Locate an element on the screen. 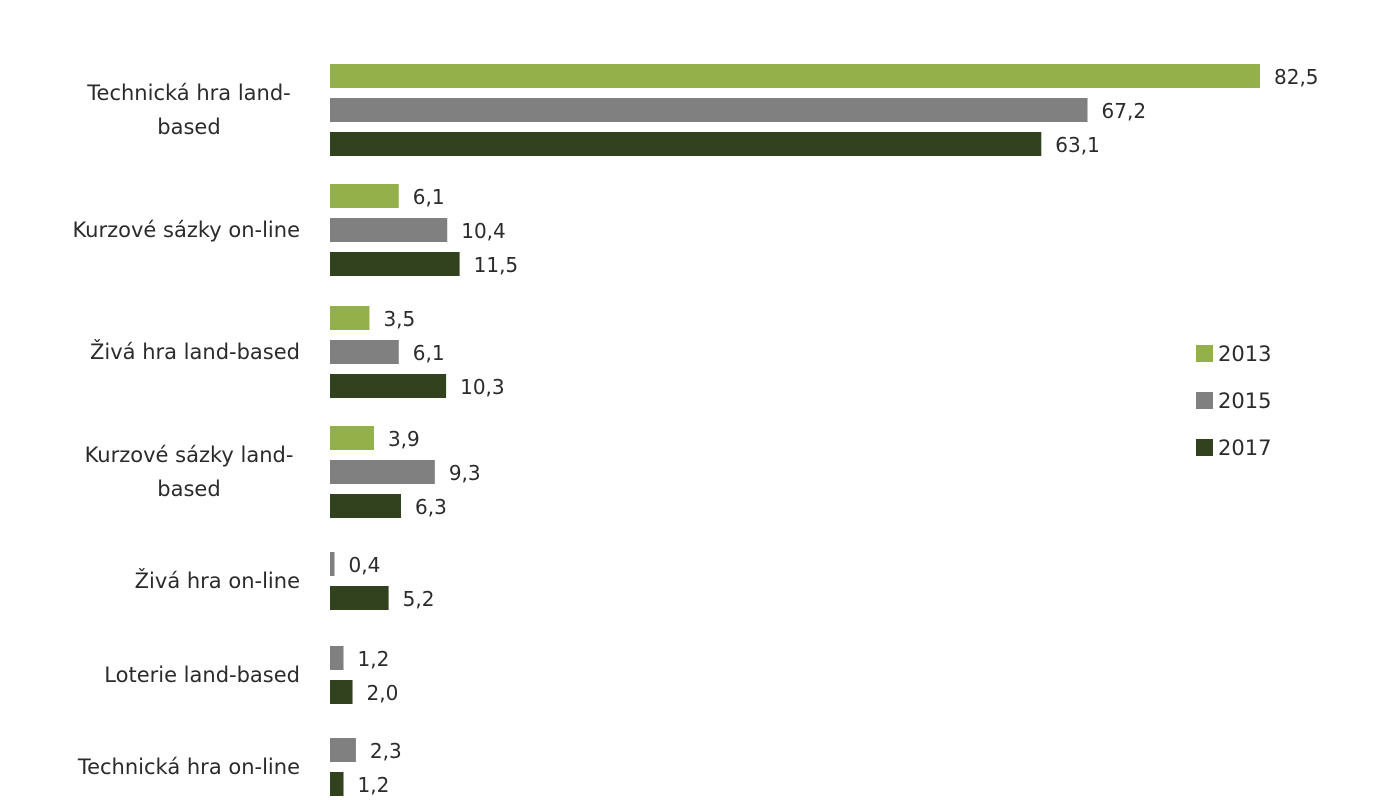 This screenshot has width=1378, height=800. legend-swatch-2017 is located at coordinates (1204, 447).